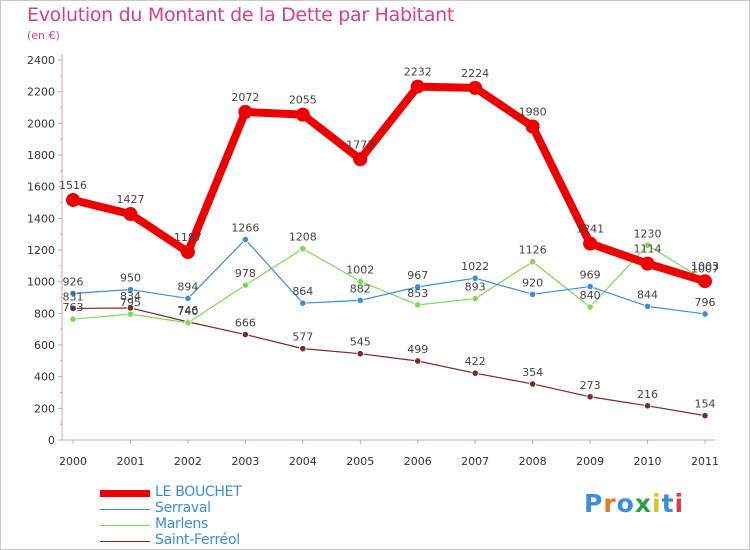 The image size is (750, 550). What do you see at coordinates (302, 337) in the screenshot?
I see `data-label-saint-ferreol: 577` at bounding box center [302, 337].